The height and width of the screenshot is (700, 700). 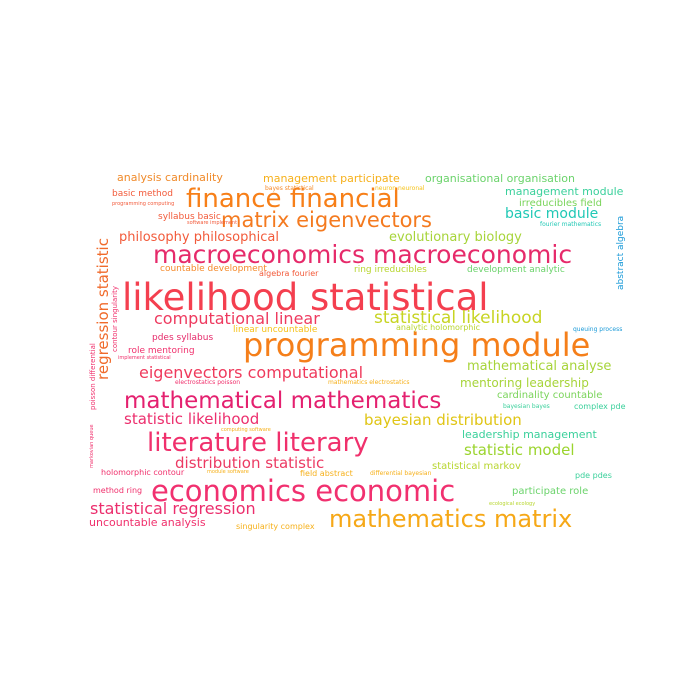 What do you see at coordinates (401, 473) in the screenshot?
I see `word-differential-bayesian: differential bayesian` at bounding box center [401, 473].